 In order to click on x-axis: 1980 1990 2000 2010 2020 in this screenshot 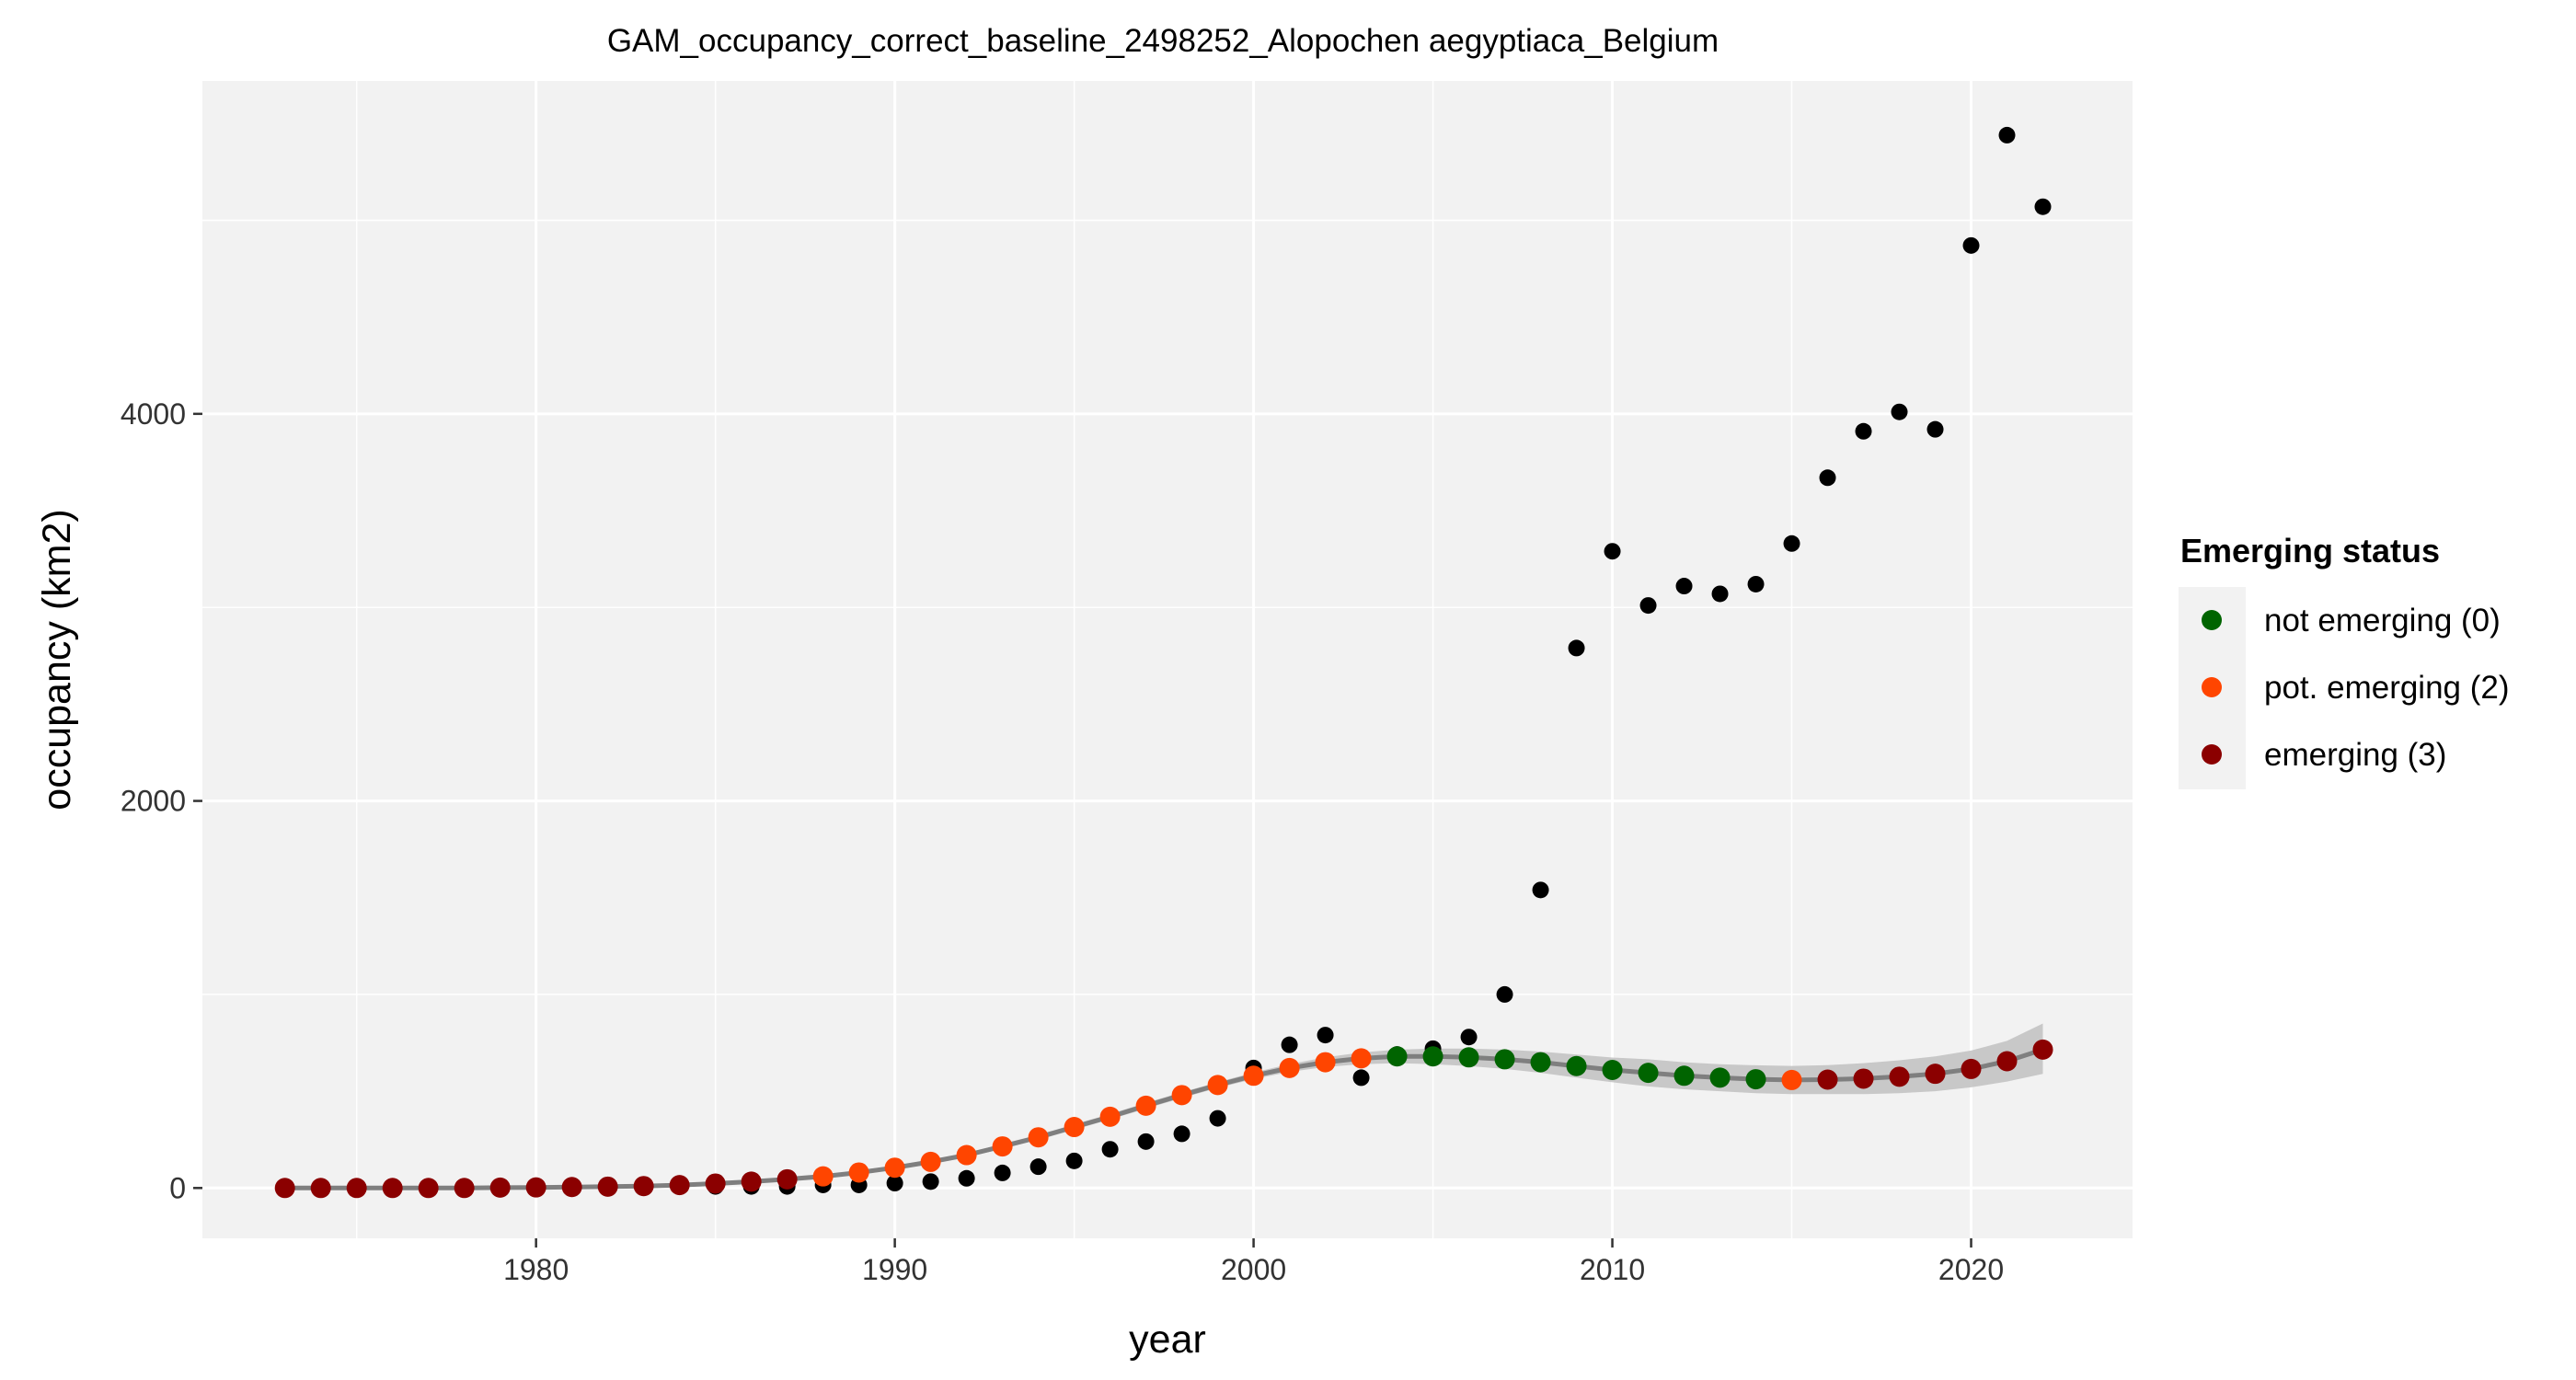, I will do `click(1253, 1262)`.